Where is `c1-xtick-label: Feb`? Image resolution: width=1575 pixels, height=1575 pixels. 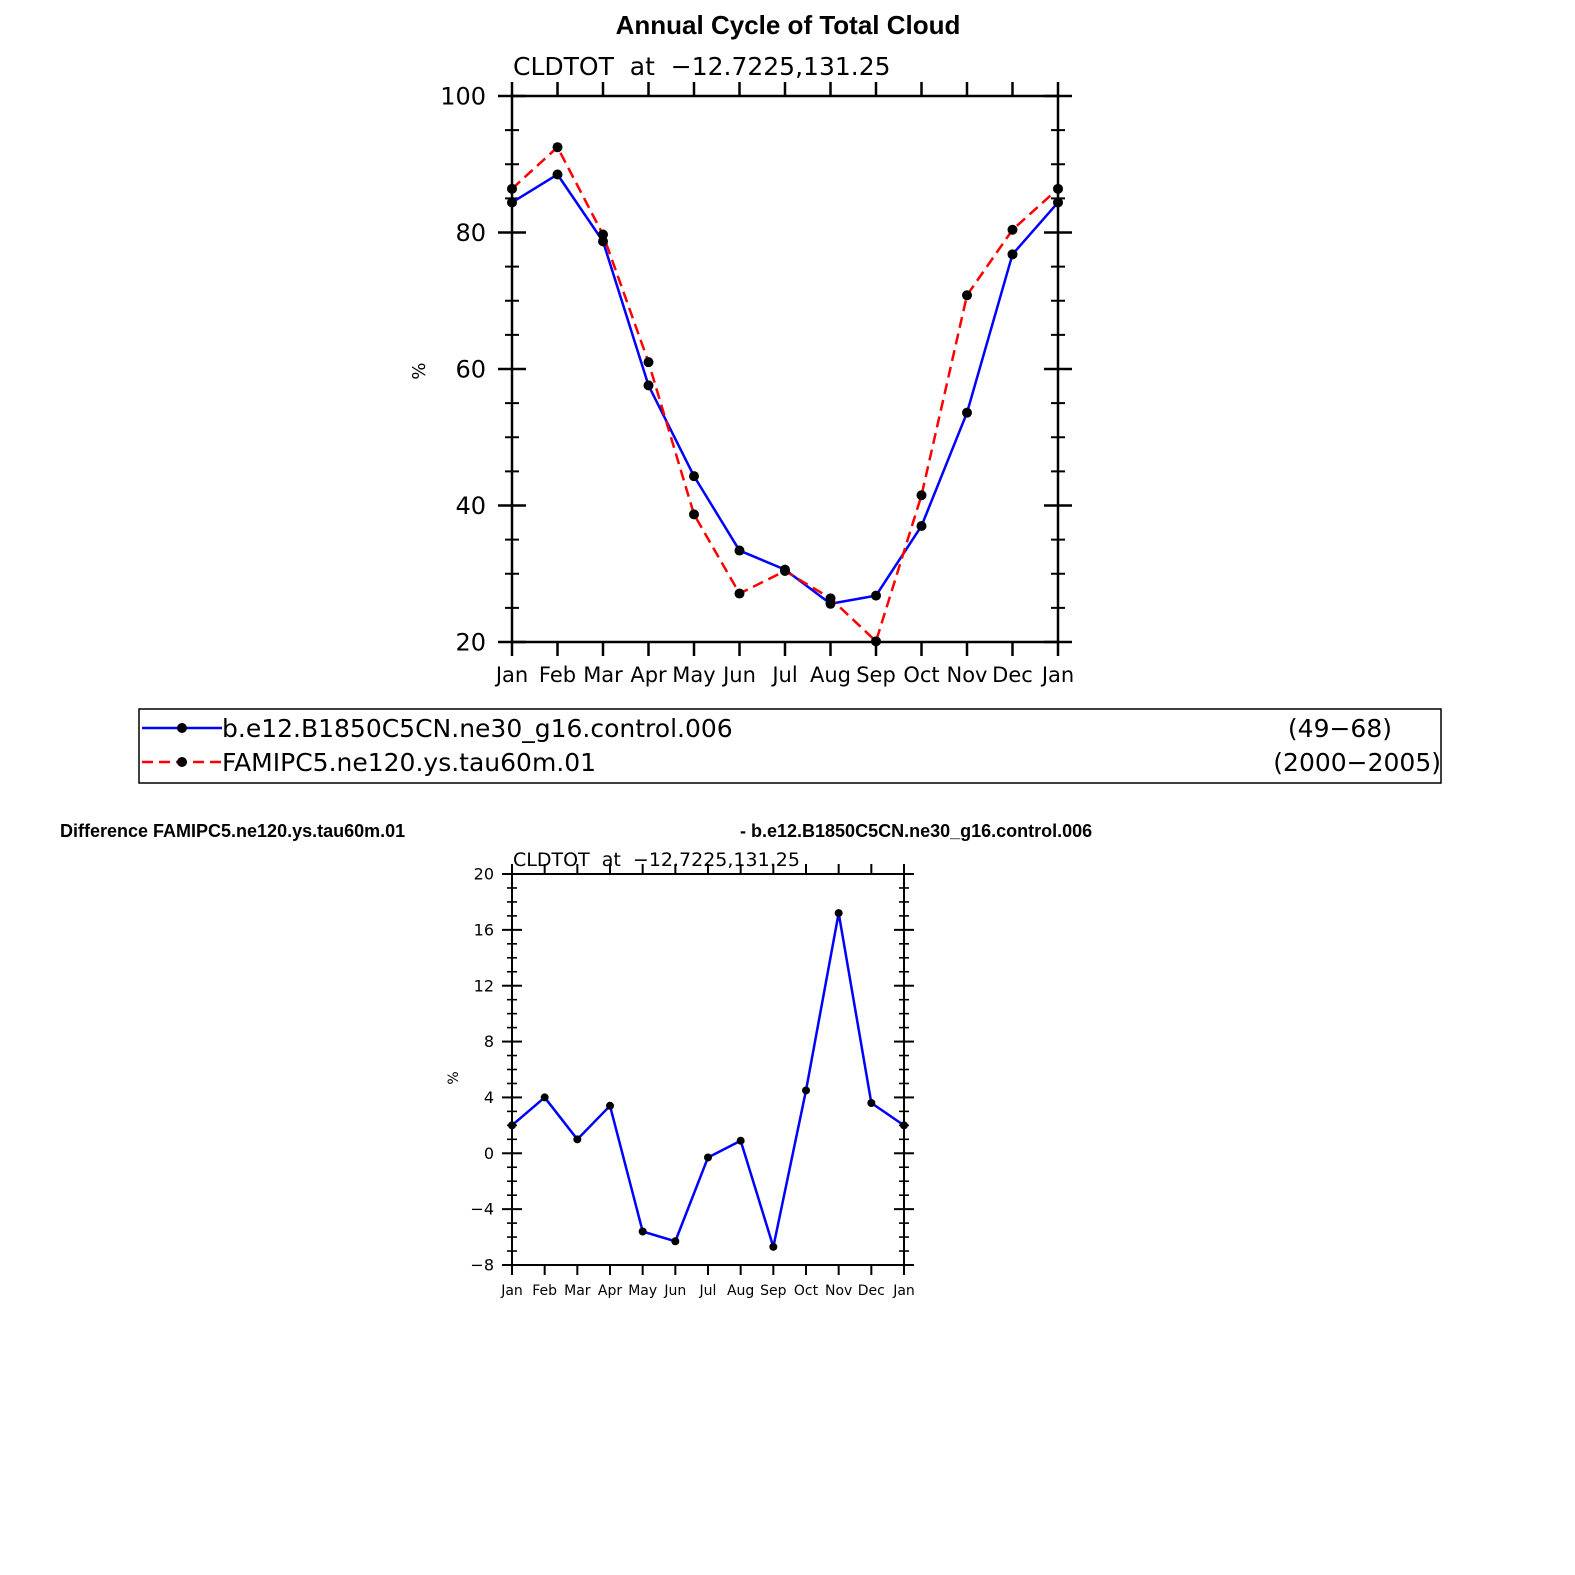
c1-xtick-label: Feb is located at coordinates (557, 675).